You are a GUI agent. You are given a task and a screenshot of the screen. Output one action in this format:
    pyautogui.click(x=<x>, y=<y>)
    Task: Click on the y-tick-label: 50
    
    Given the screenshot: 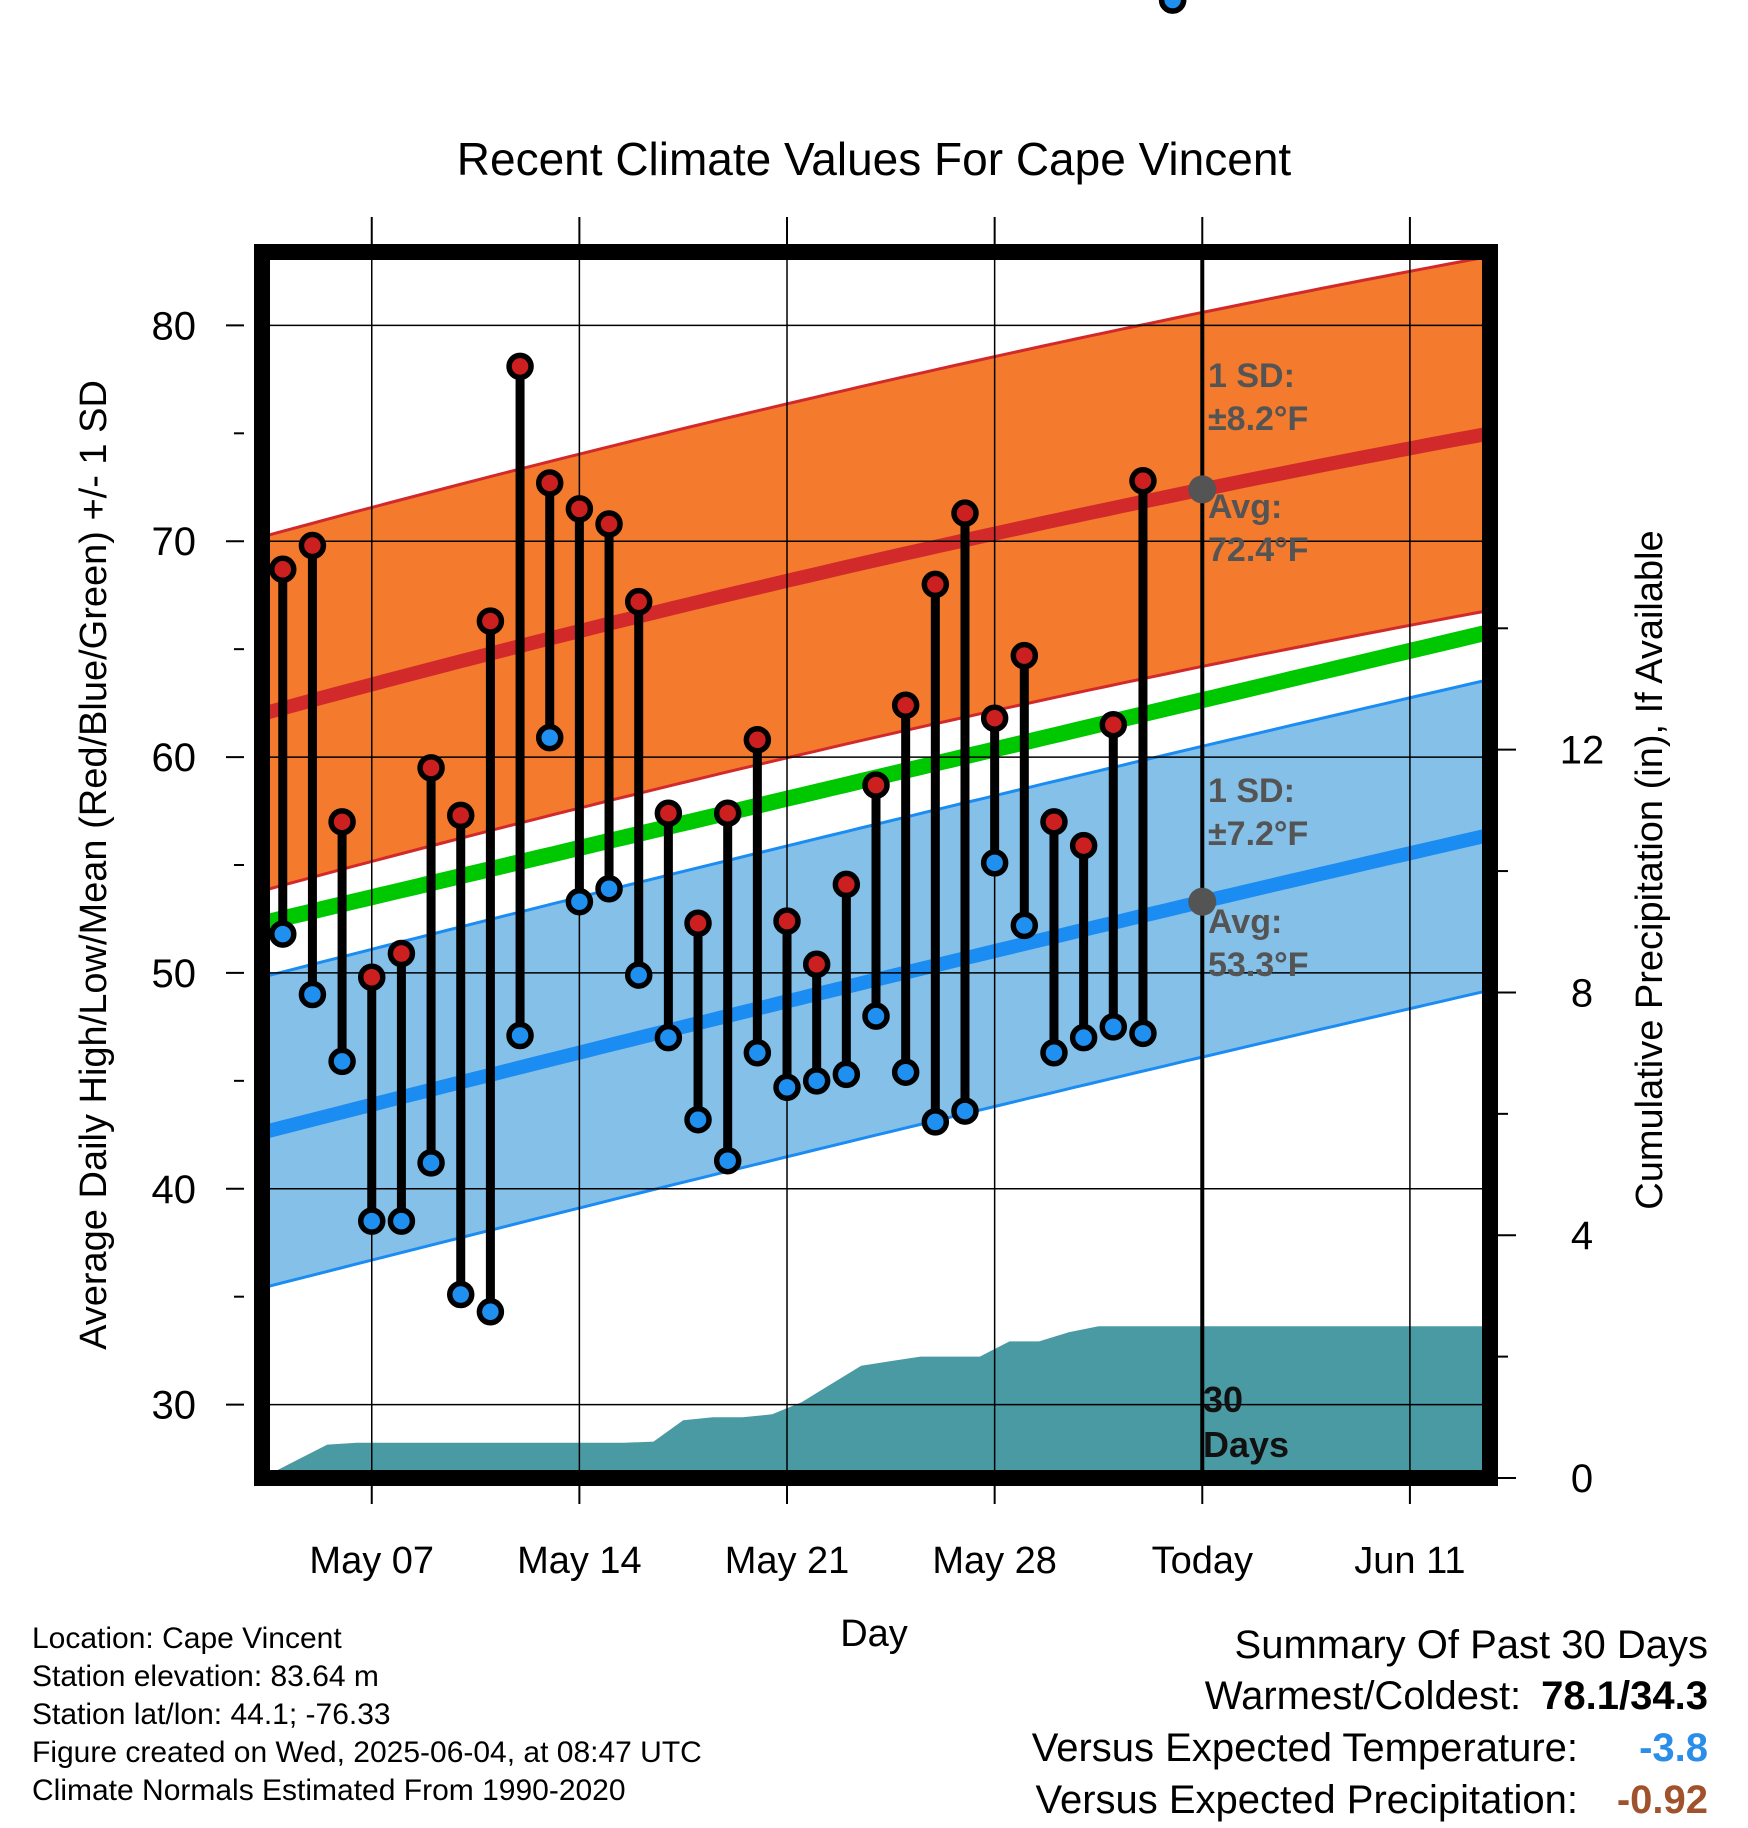 What is the action you would take?
    pyautogui.click(x=174, y=974)
    